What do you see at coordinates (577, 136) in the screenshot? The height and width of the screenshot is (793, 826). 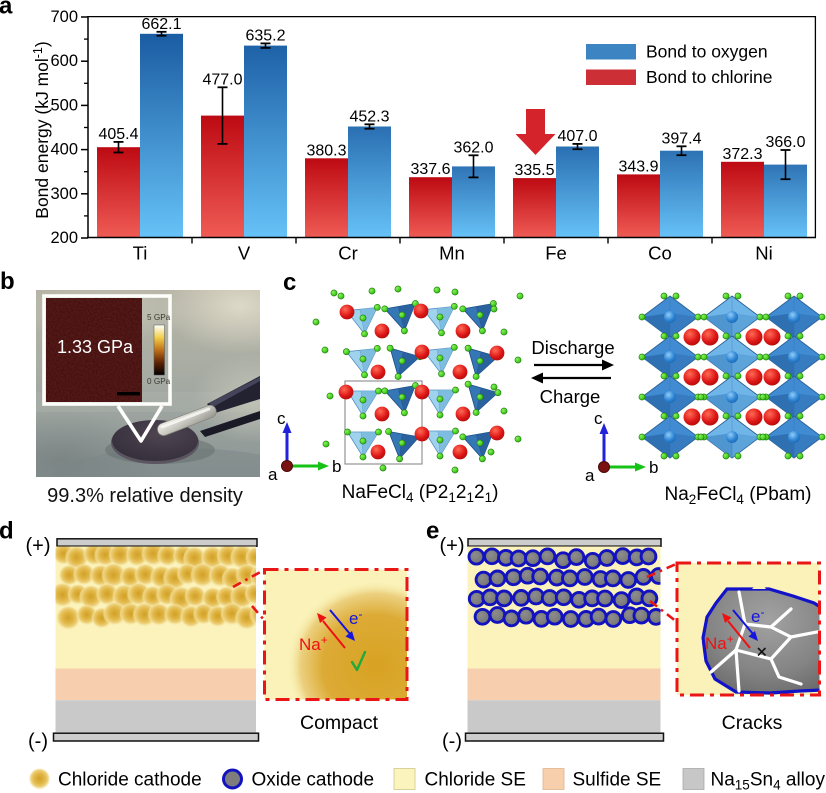 I see `svg-text: 407.0` at bounding box center [577, 136].